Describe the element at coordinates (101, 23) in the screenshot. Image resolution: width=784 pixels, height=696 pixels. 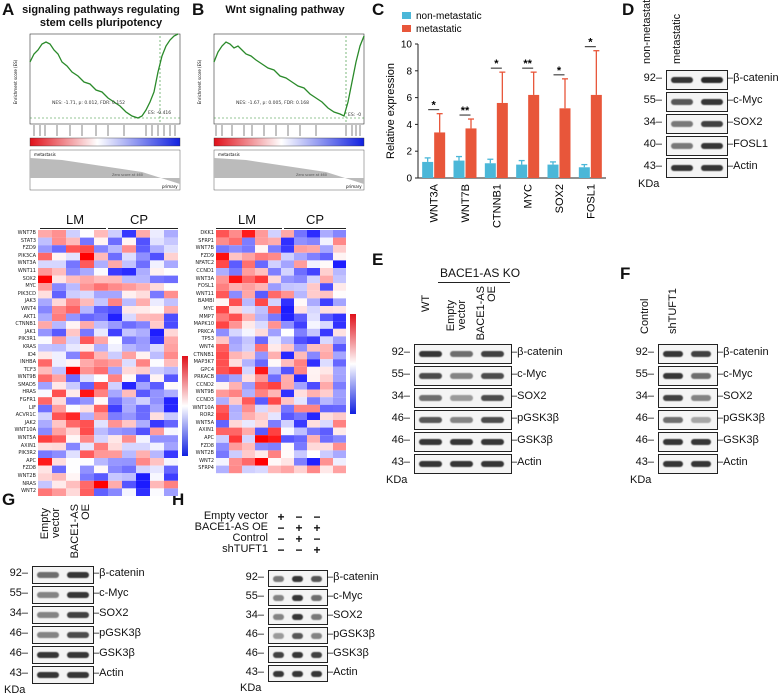
I see `gsea-a-title-line2: stem cells pluripotency` at that location.